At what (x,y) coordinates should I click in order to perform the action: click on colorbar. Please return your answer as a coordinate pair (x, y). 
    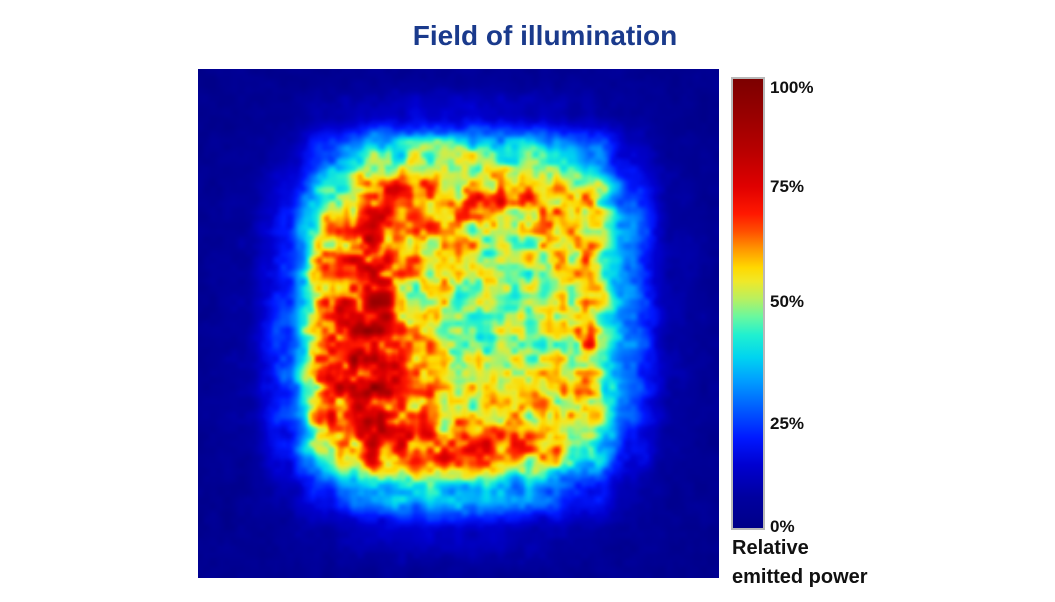
    Looking at the image, I should click on (748, 303).